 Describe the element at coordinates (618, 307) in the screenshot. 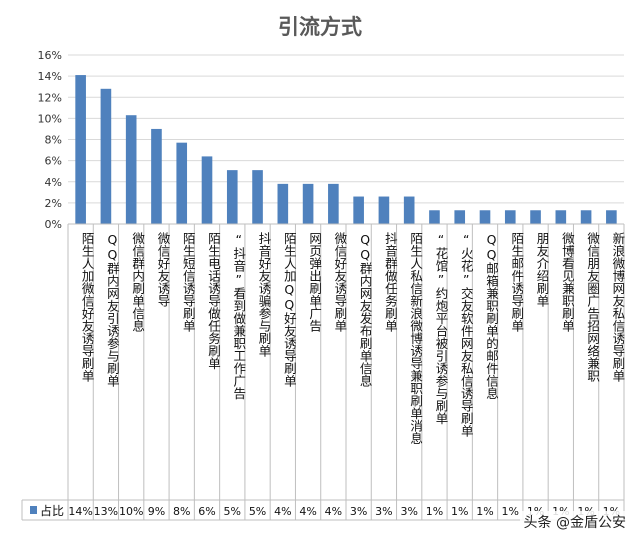

I see `category-label: 新浪微博网友私信诱导刷单` at that location.